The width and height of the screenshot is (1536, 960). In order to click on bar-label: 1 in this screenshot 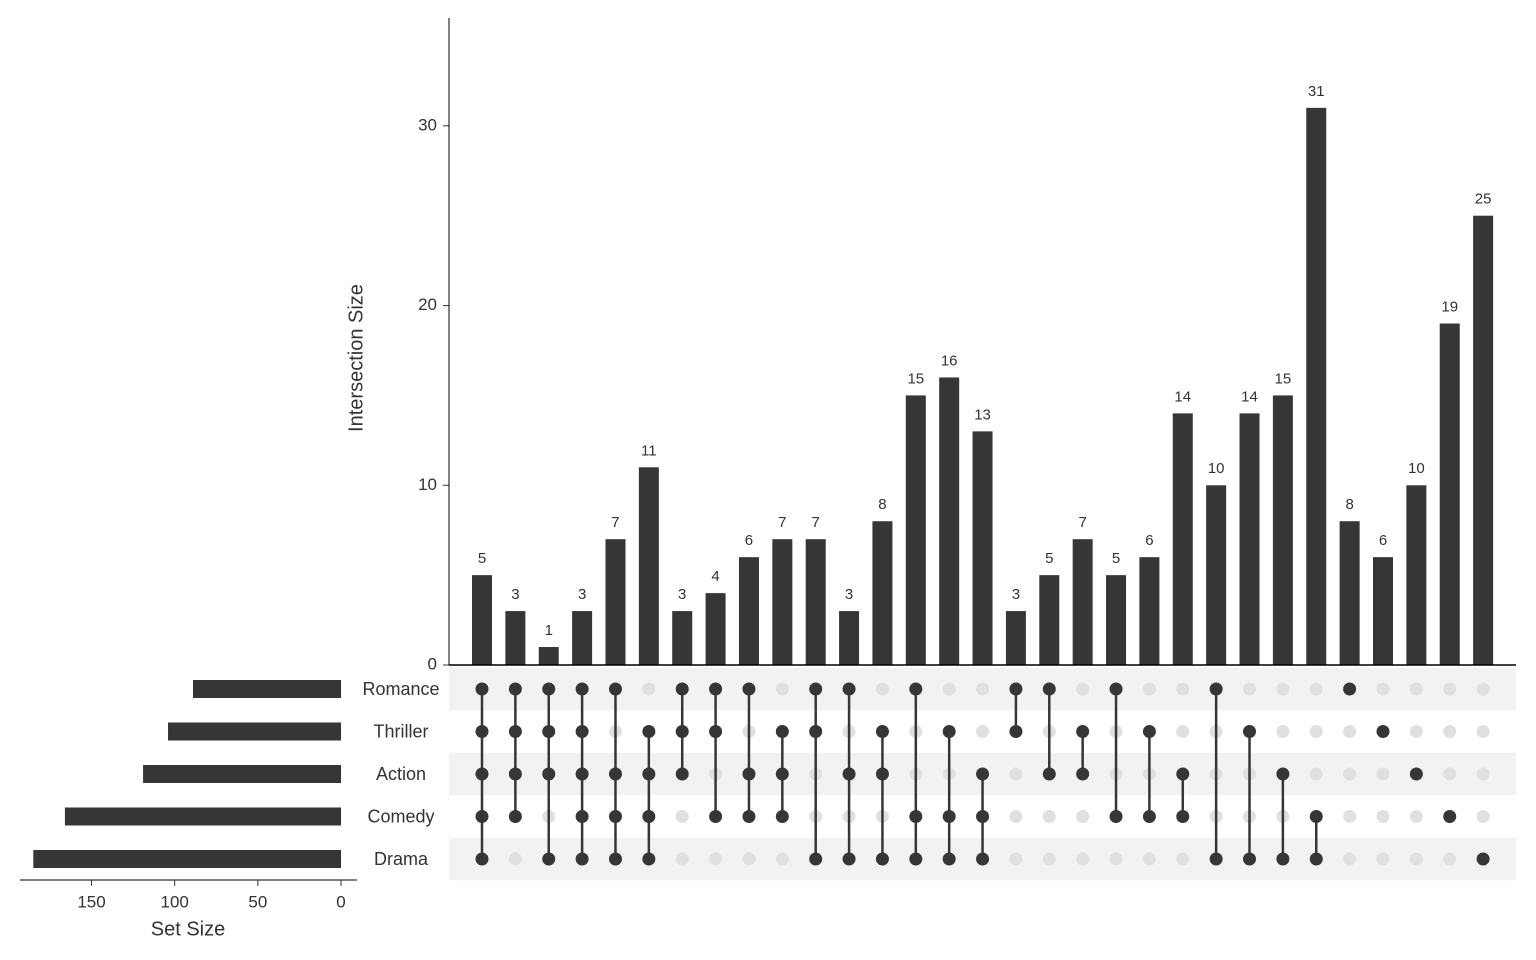, I will do `click(549, 630)`.